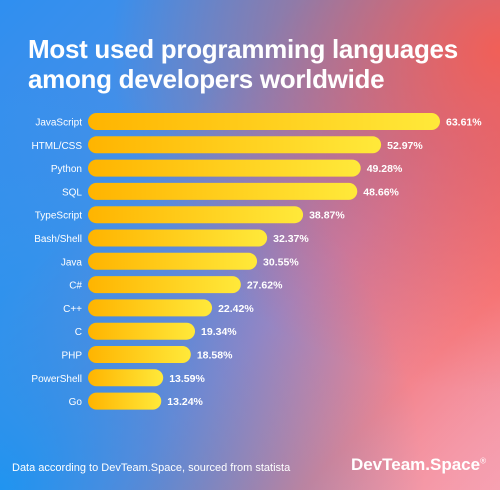  What do you see at coordinates (291, 239) in the screenshot?
I see `value-label: 32.37%` at bounding box center [291, 239].